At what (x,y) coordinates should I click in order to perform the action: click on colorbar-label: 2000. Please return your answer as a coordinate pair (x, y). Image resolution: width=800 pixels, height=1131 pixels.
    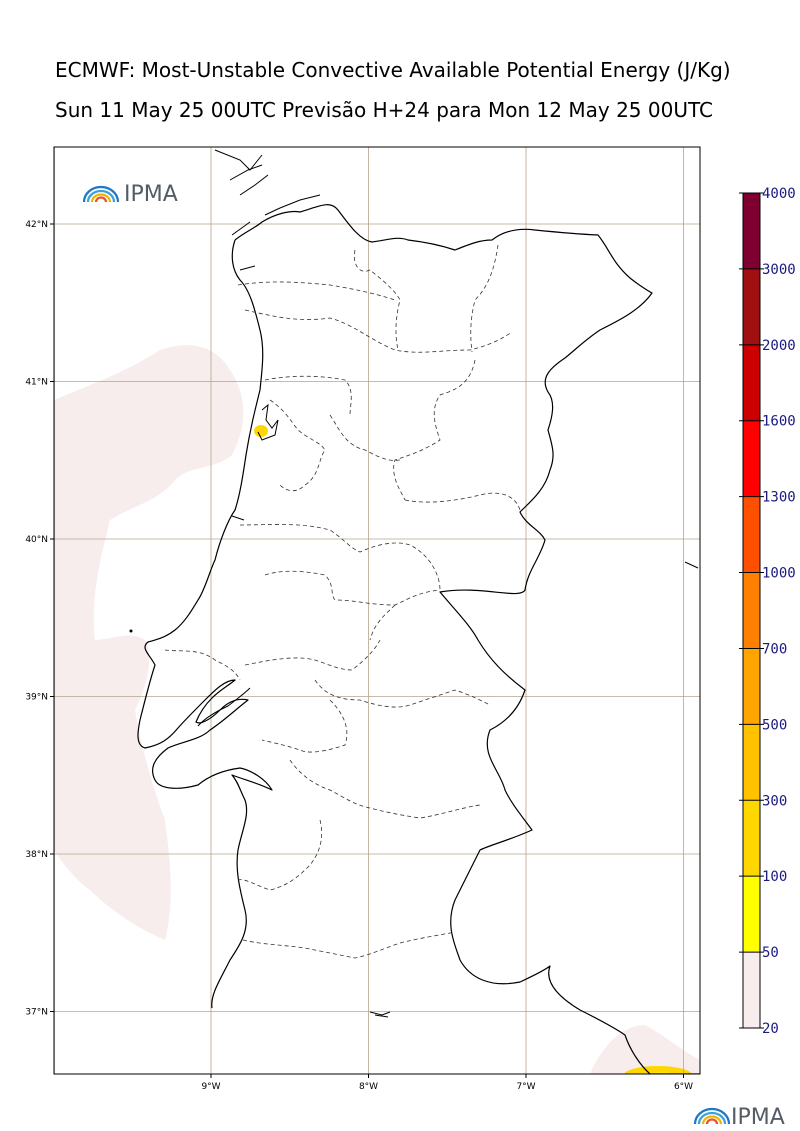
    Looking at the image, I should click on (779, 346).